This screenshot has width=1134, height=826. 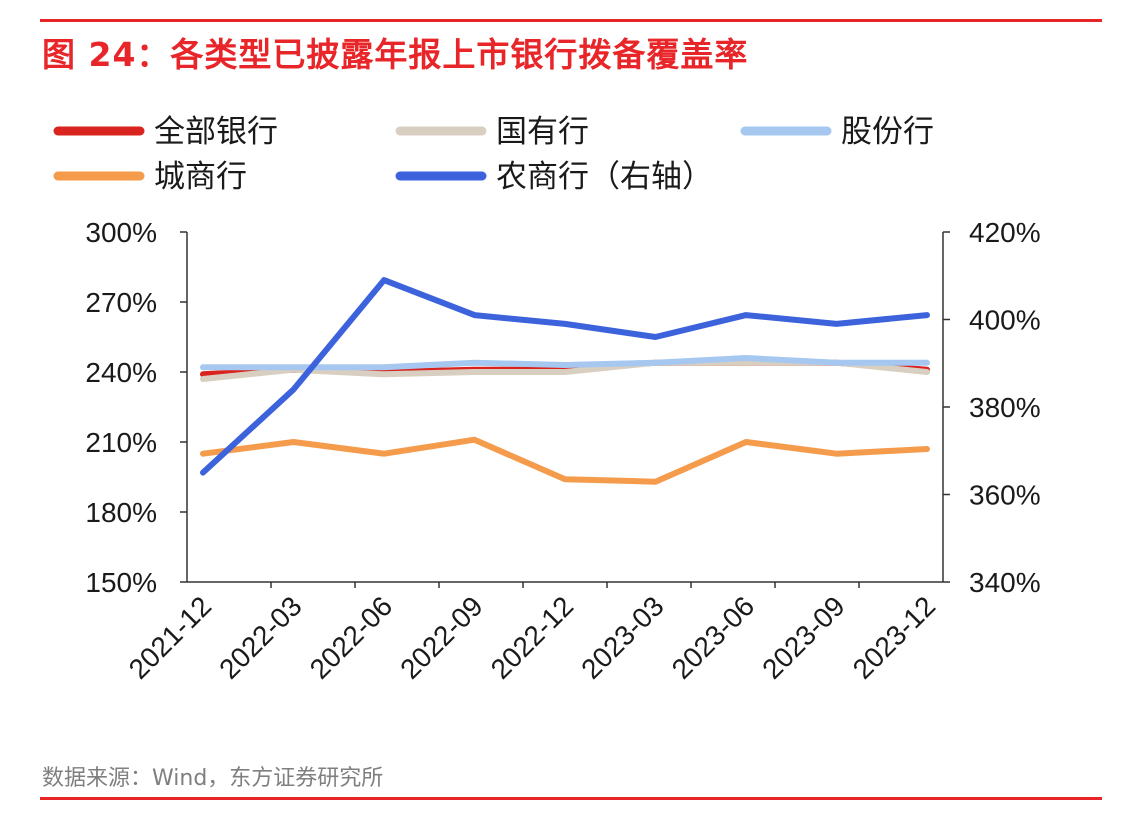 I want to click on bottom-rule, so click(x=571, y=798).